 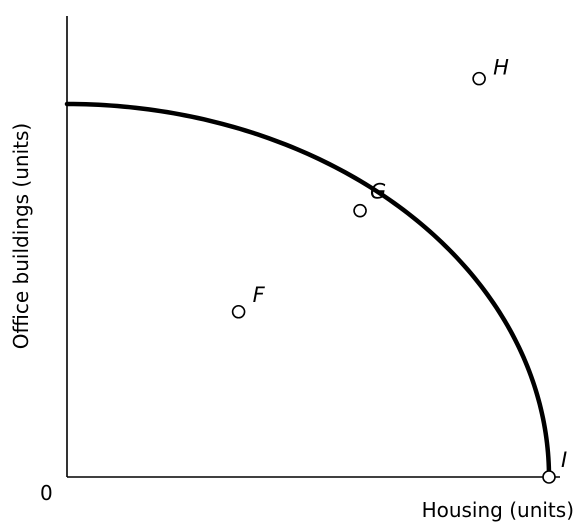 What do you see at coordinates (498, 510) in the screenshot?
I see `x-axis-label: Housing (units)` at bounding box center [498, 510].